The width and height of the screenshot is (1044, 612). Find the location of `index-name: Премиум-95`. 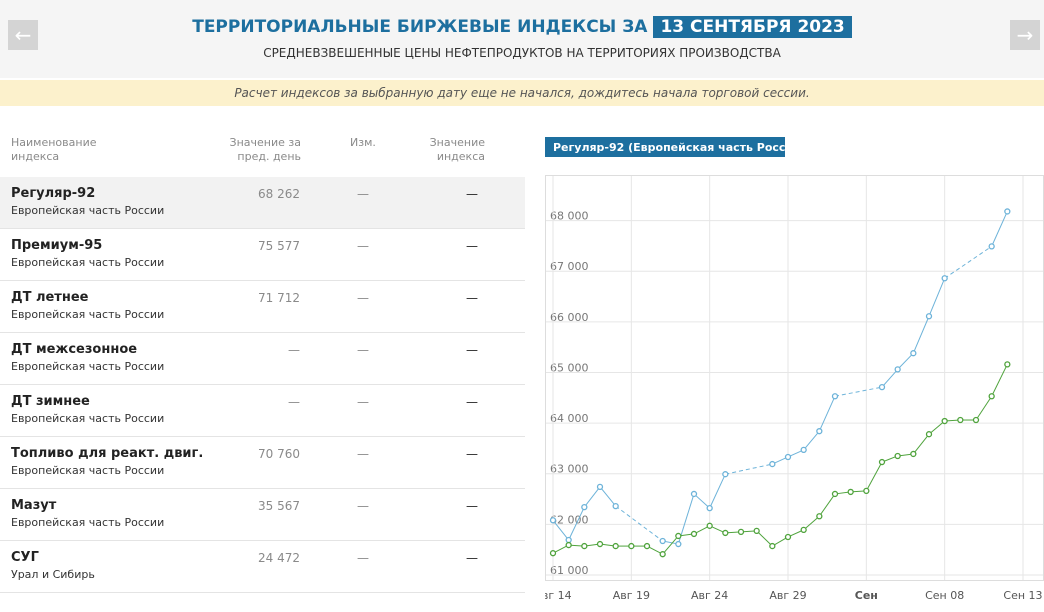

index-name: Премиум-95 is located at coordinates (57, 245).